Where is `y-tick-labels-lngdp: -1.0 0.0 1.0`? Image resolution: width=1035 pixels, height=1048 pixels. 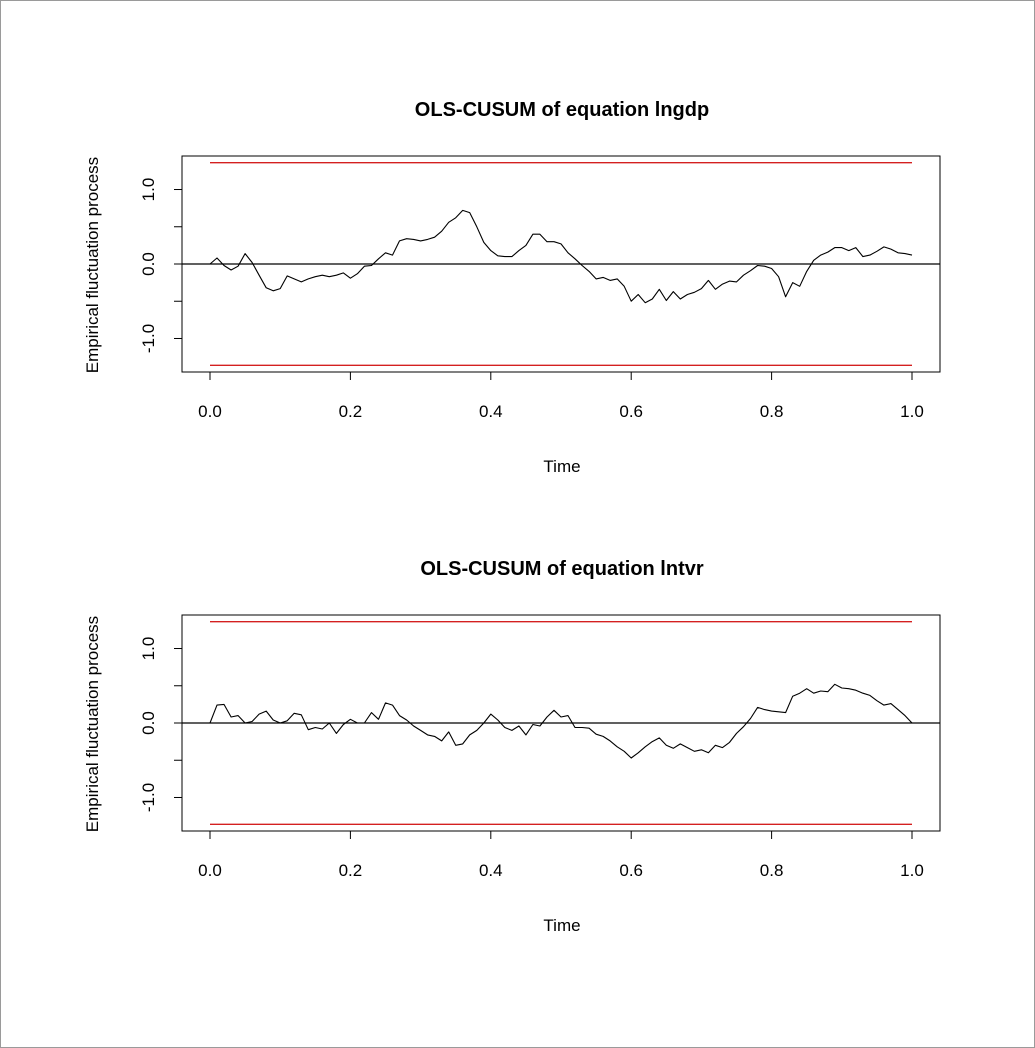 y-tick-labels-lngdp: -1.0 0.0 1.0 is located at coordinates (148, 265).